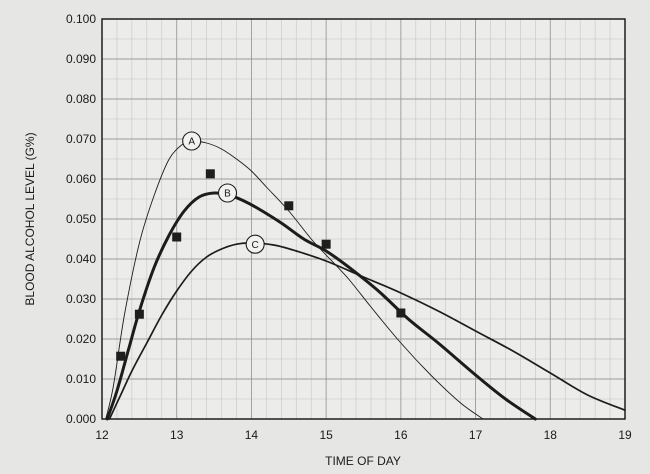  What do you see at coordinates (81, 99) in the screenshot?
I see `y-tick-label: 0.080` at bounding box center [81, 99].